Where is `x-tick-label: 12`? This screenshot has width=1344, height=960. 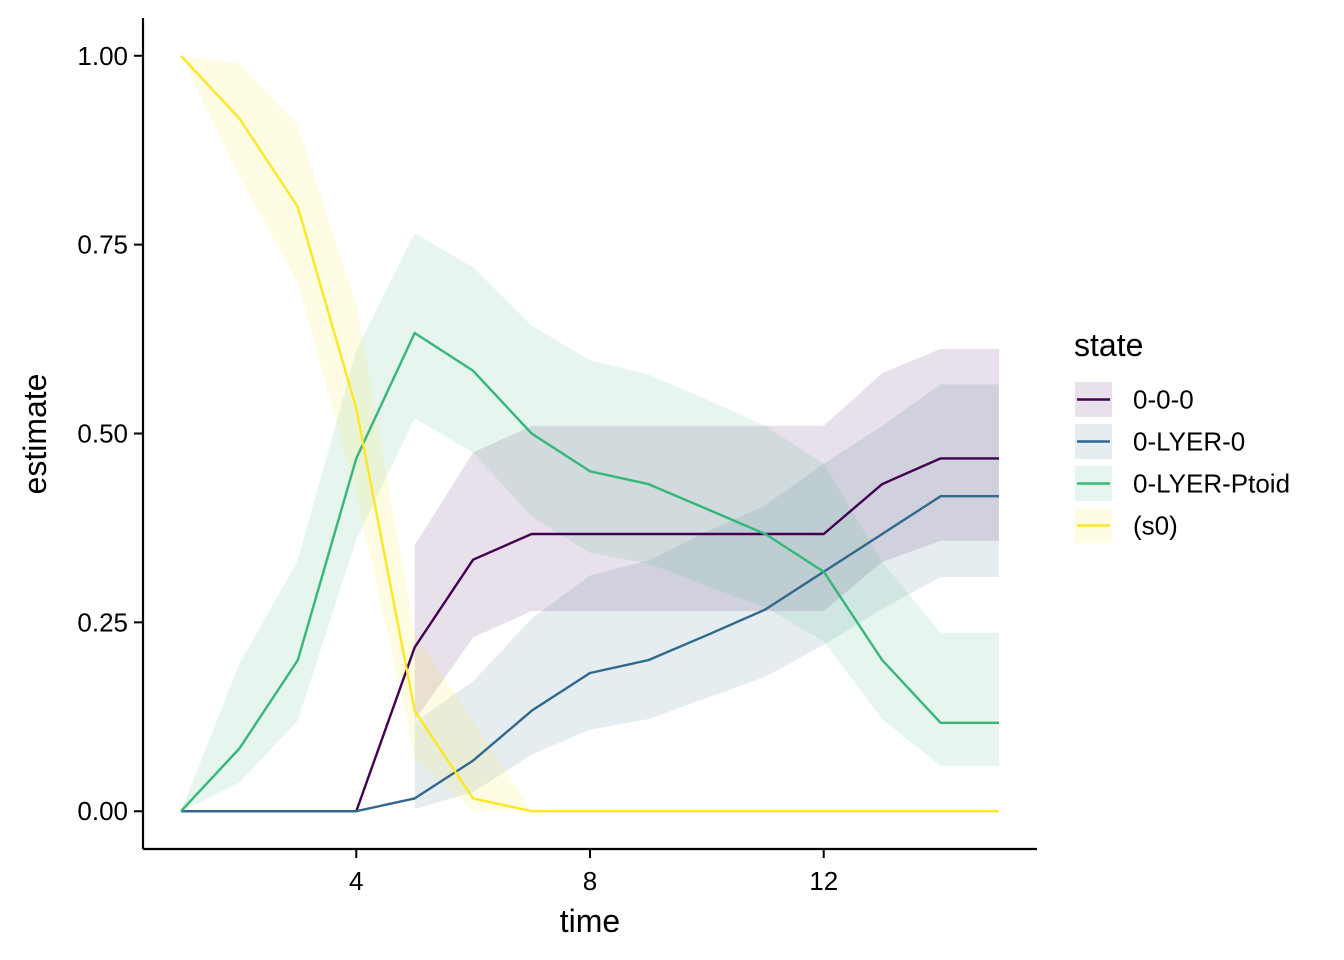 x-tick-label: 12 is located at coordinates (823, 881).